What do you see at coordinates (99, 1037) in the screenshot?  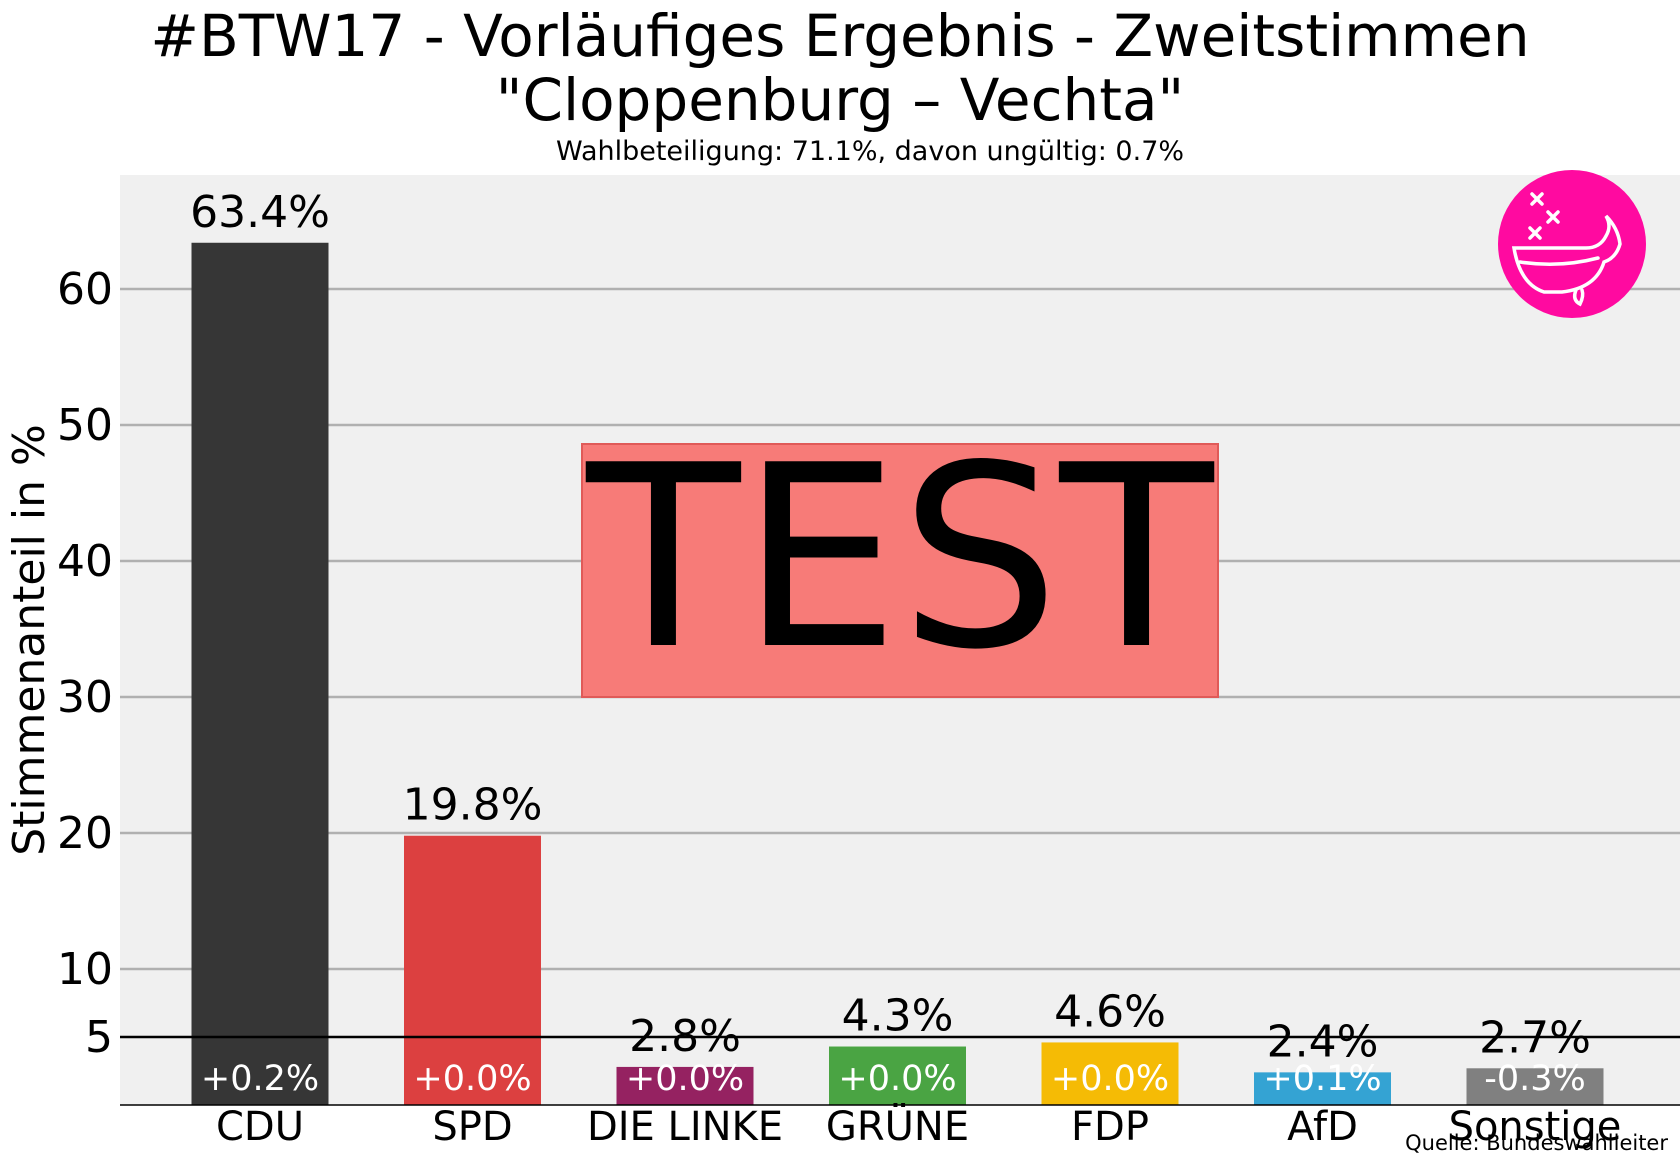 I see `y-tick-label: 5` at bounding box center [99, 1037].